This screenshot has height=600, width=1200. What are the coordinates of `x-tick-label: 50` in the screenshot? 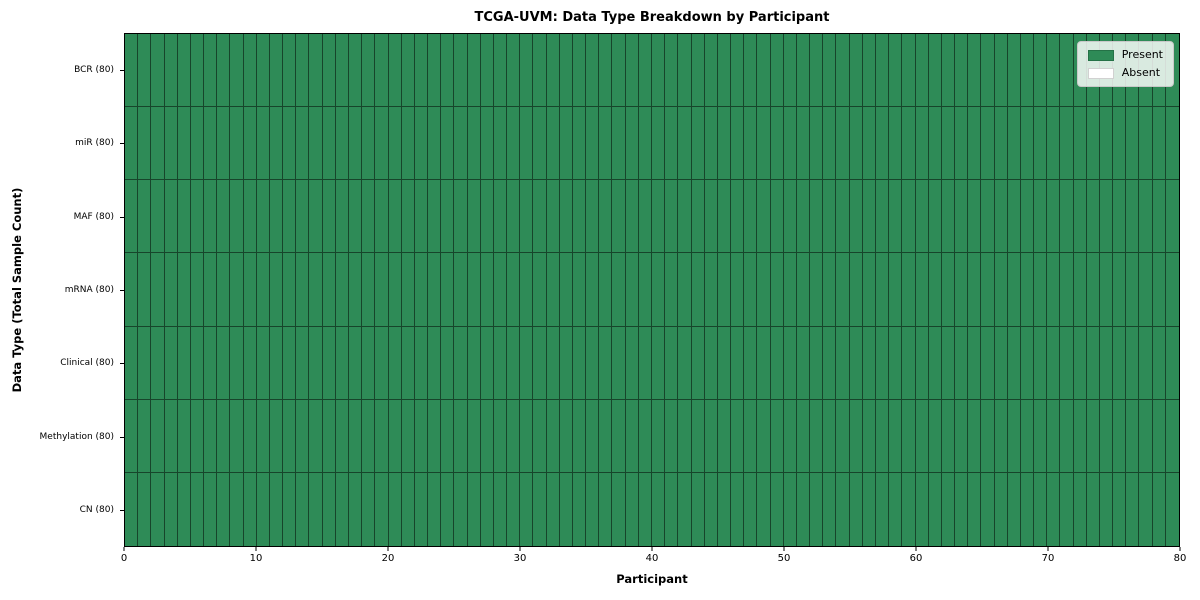 It's located at (784, 558).